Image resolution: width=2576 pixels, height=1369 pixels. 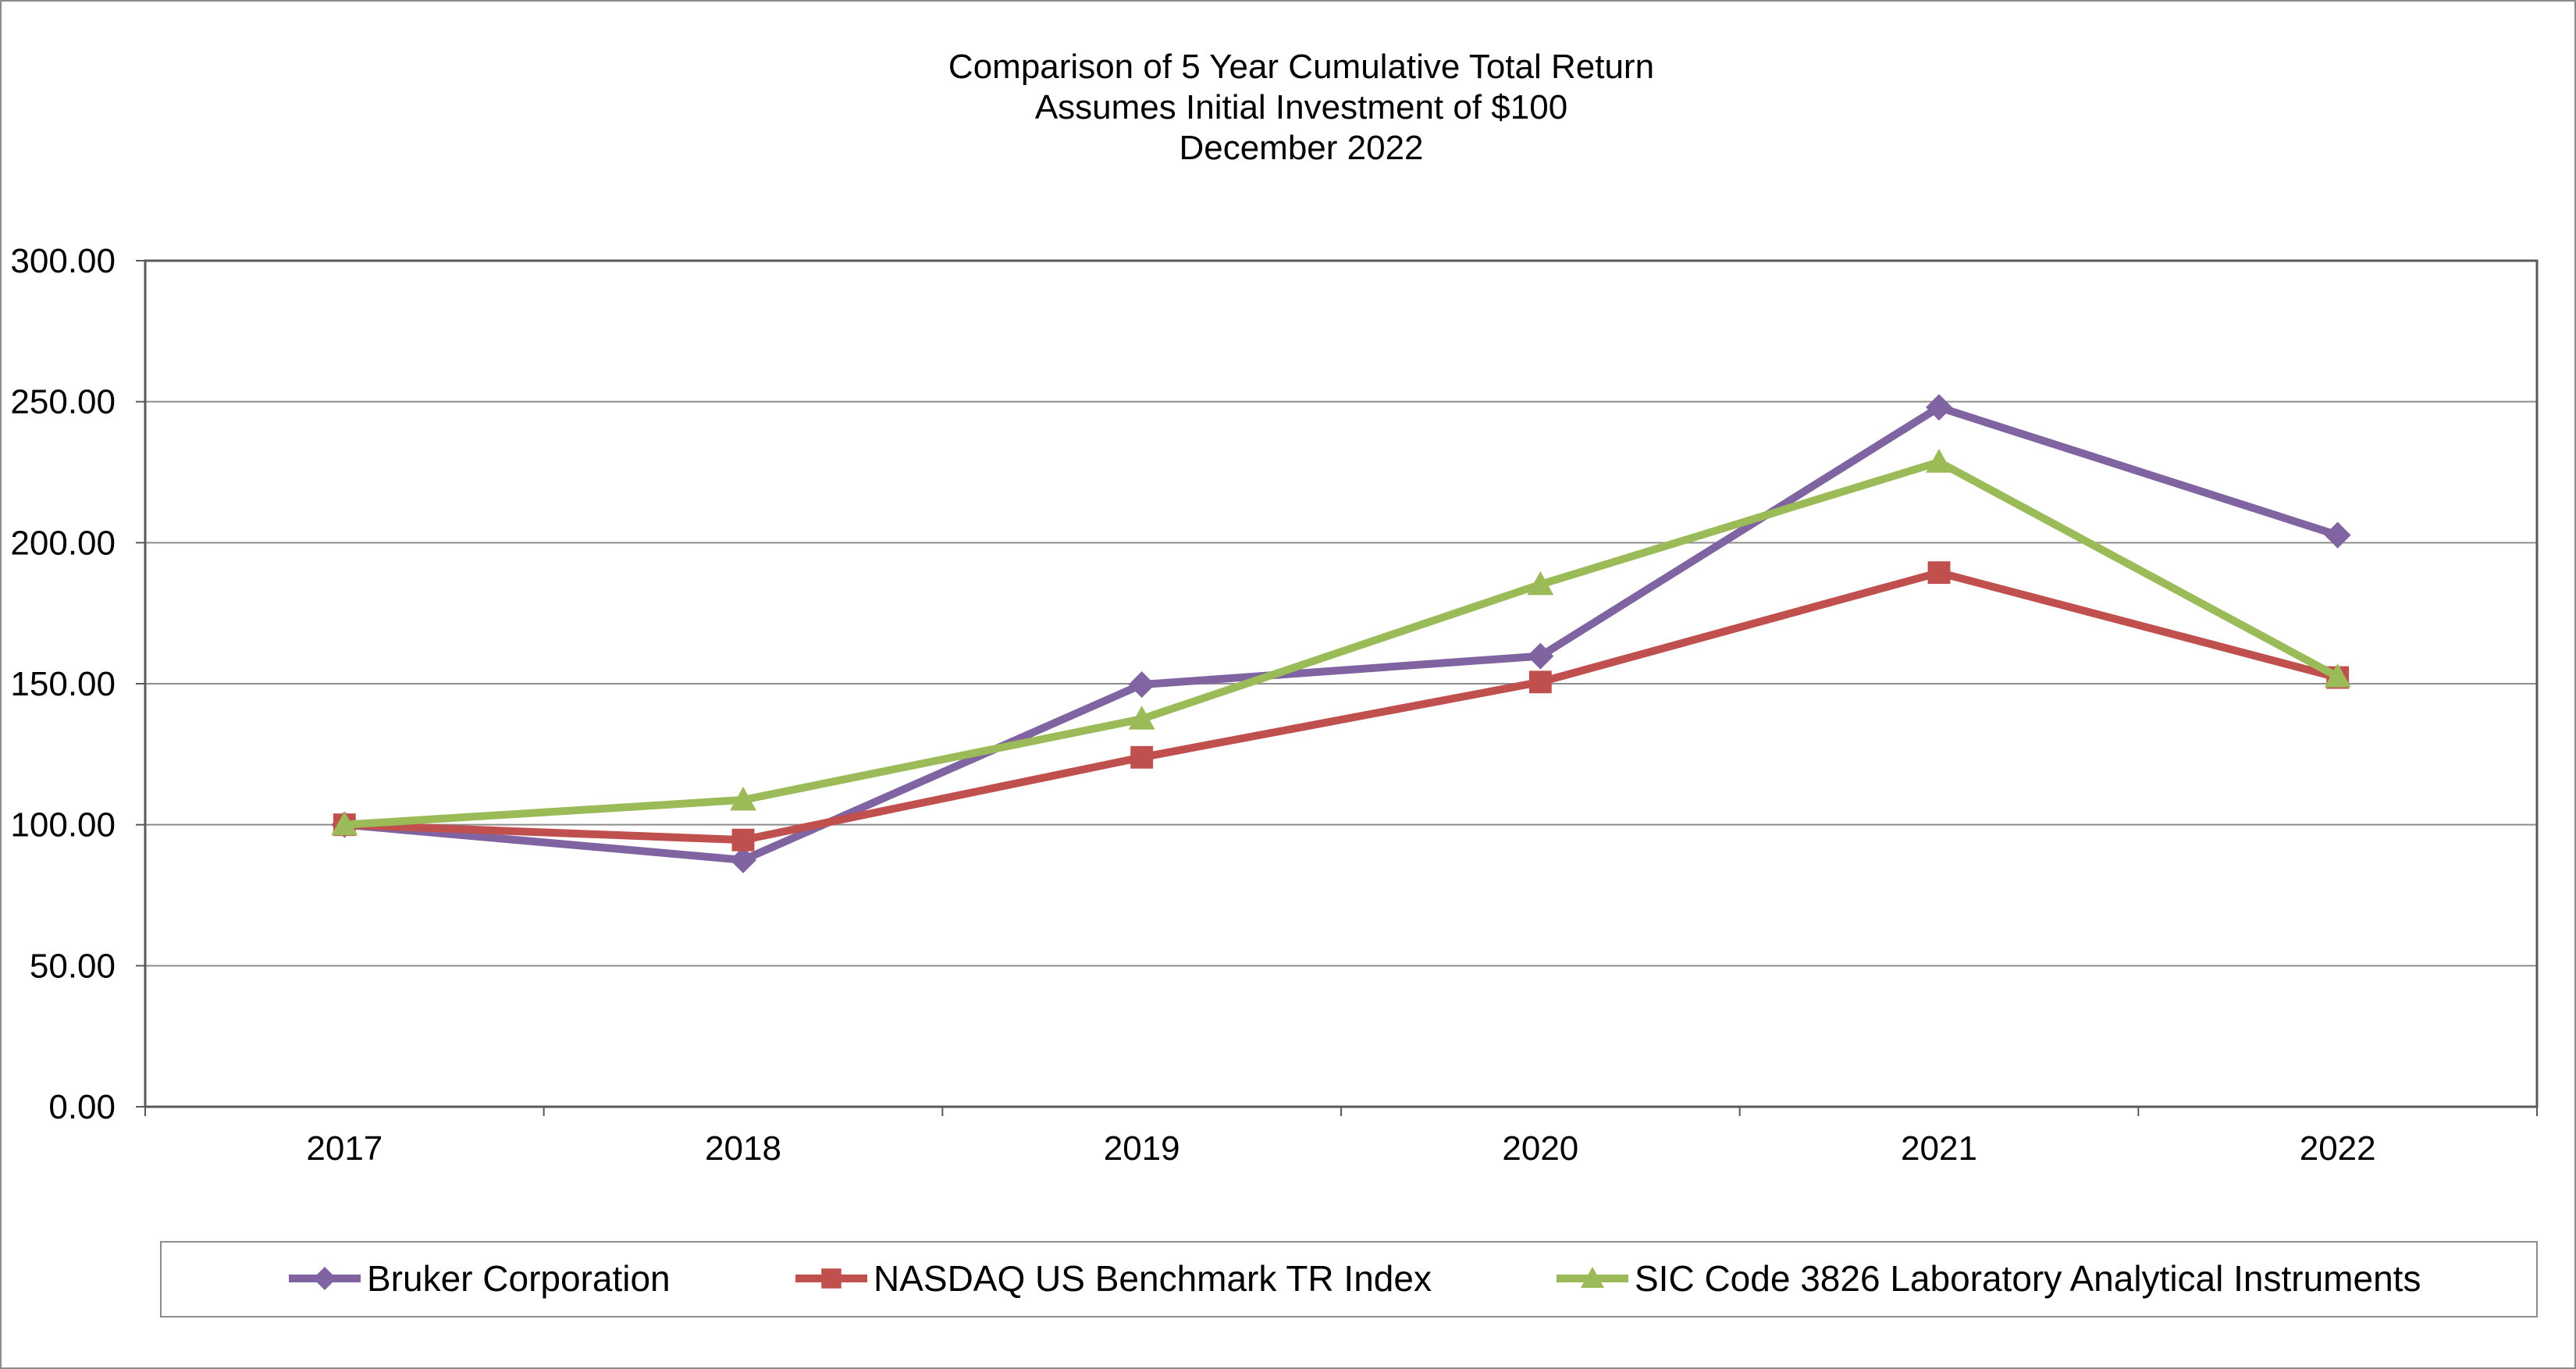 What do you see at coordinates (743, 1148) in the screenshot?
I see `x-tick-label: 2018` at bounding box center [743, 1148].